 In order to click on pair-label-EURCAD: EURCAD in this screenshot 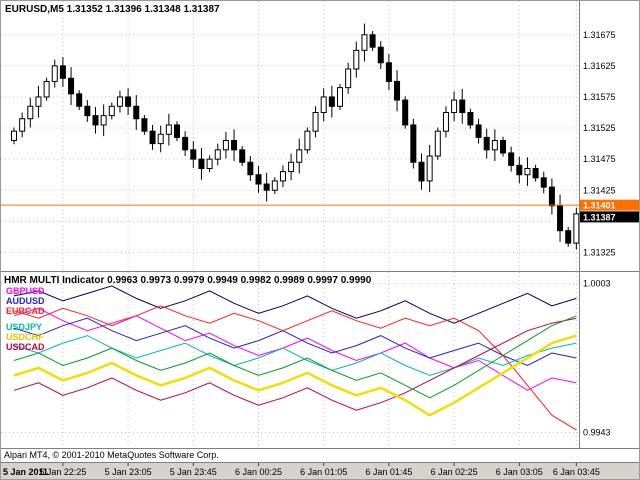, I will do `click(25, 311)`.